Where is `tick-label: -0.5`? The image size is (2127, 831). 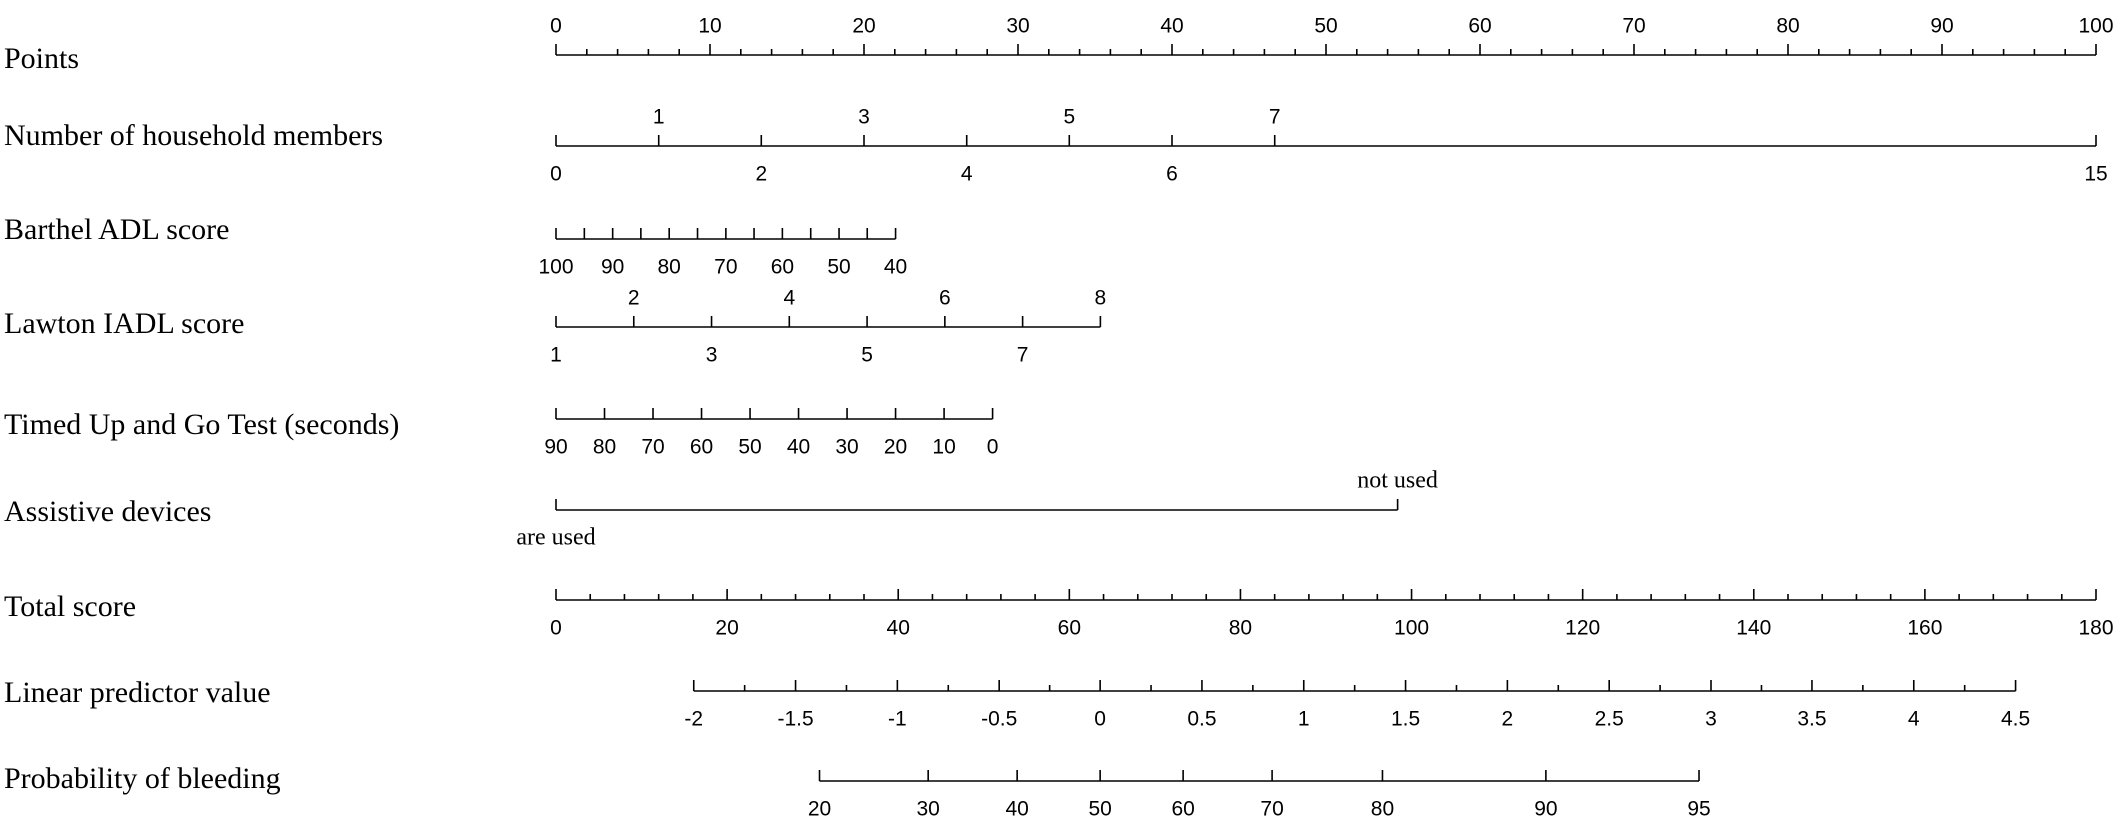 tick-label: -0.5 is located at coordinates (999, 719).